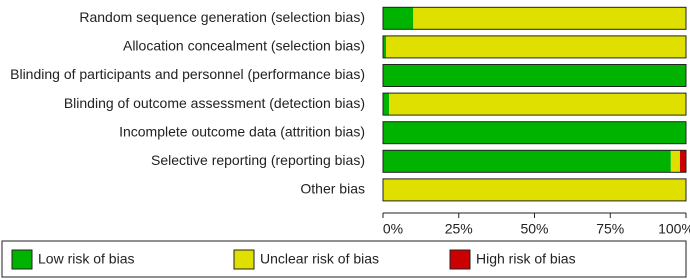  Describe the element at coordinates (258, 160) in the screenshot. I see `y-tick-label: Selective reporting (reporting bias)` at that location.